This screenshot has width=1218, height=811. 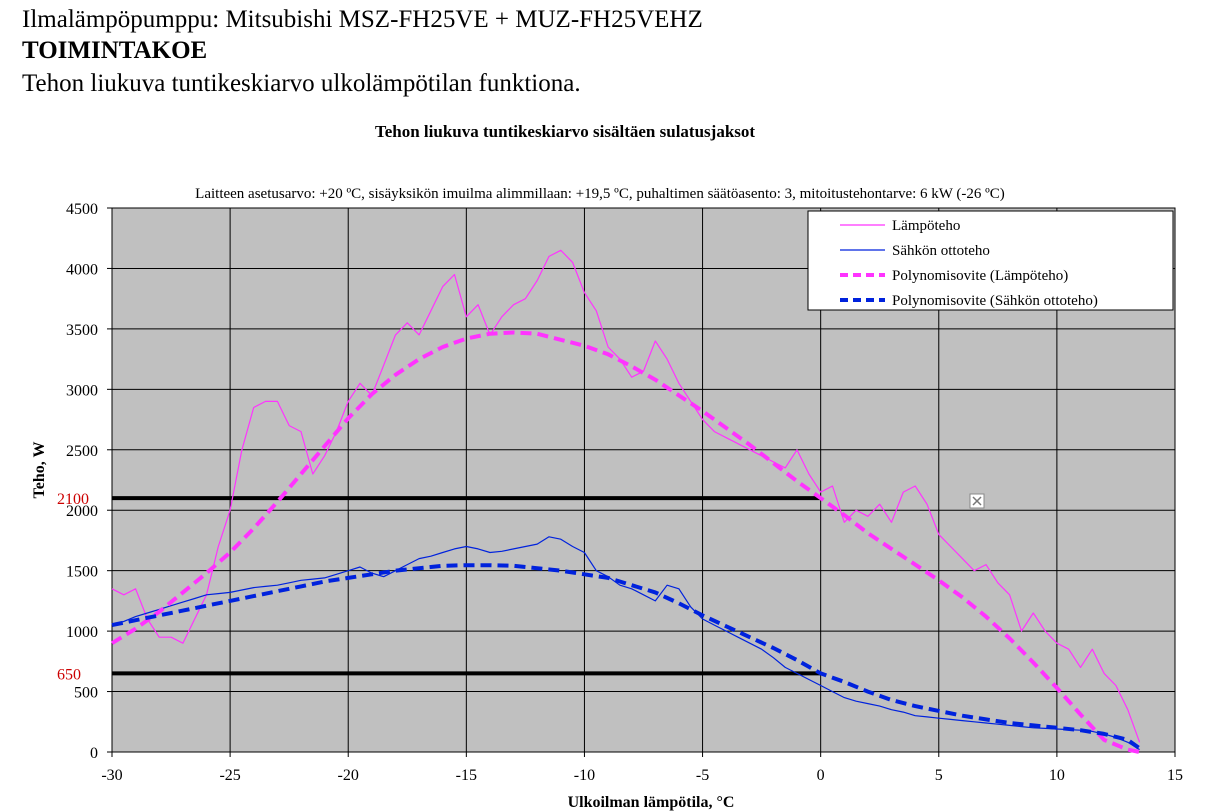 I want to click on y-tick-label: 3000, so click(x=82, y=390).